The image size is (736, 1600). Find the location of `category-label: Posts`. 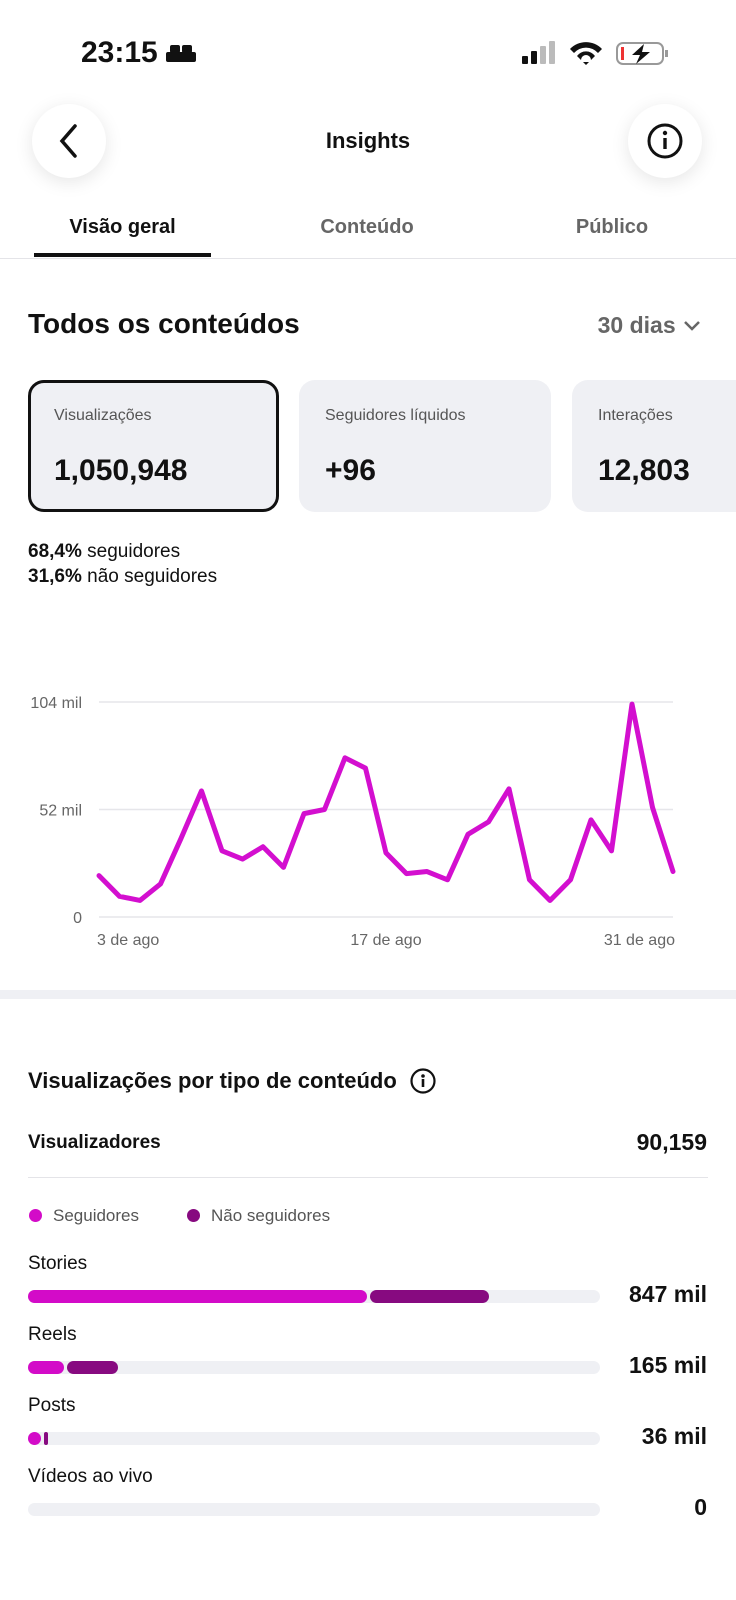

category-label: Posts is located at coordinates (52, 1405).